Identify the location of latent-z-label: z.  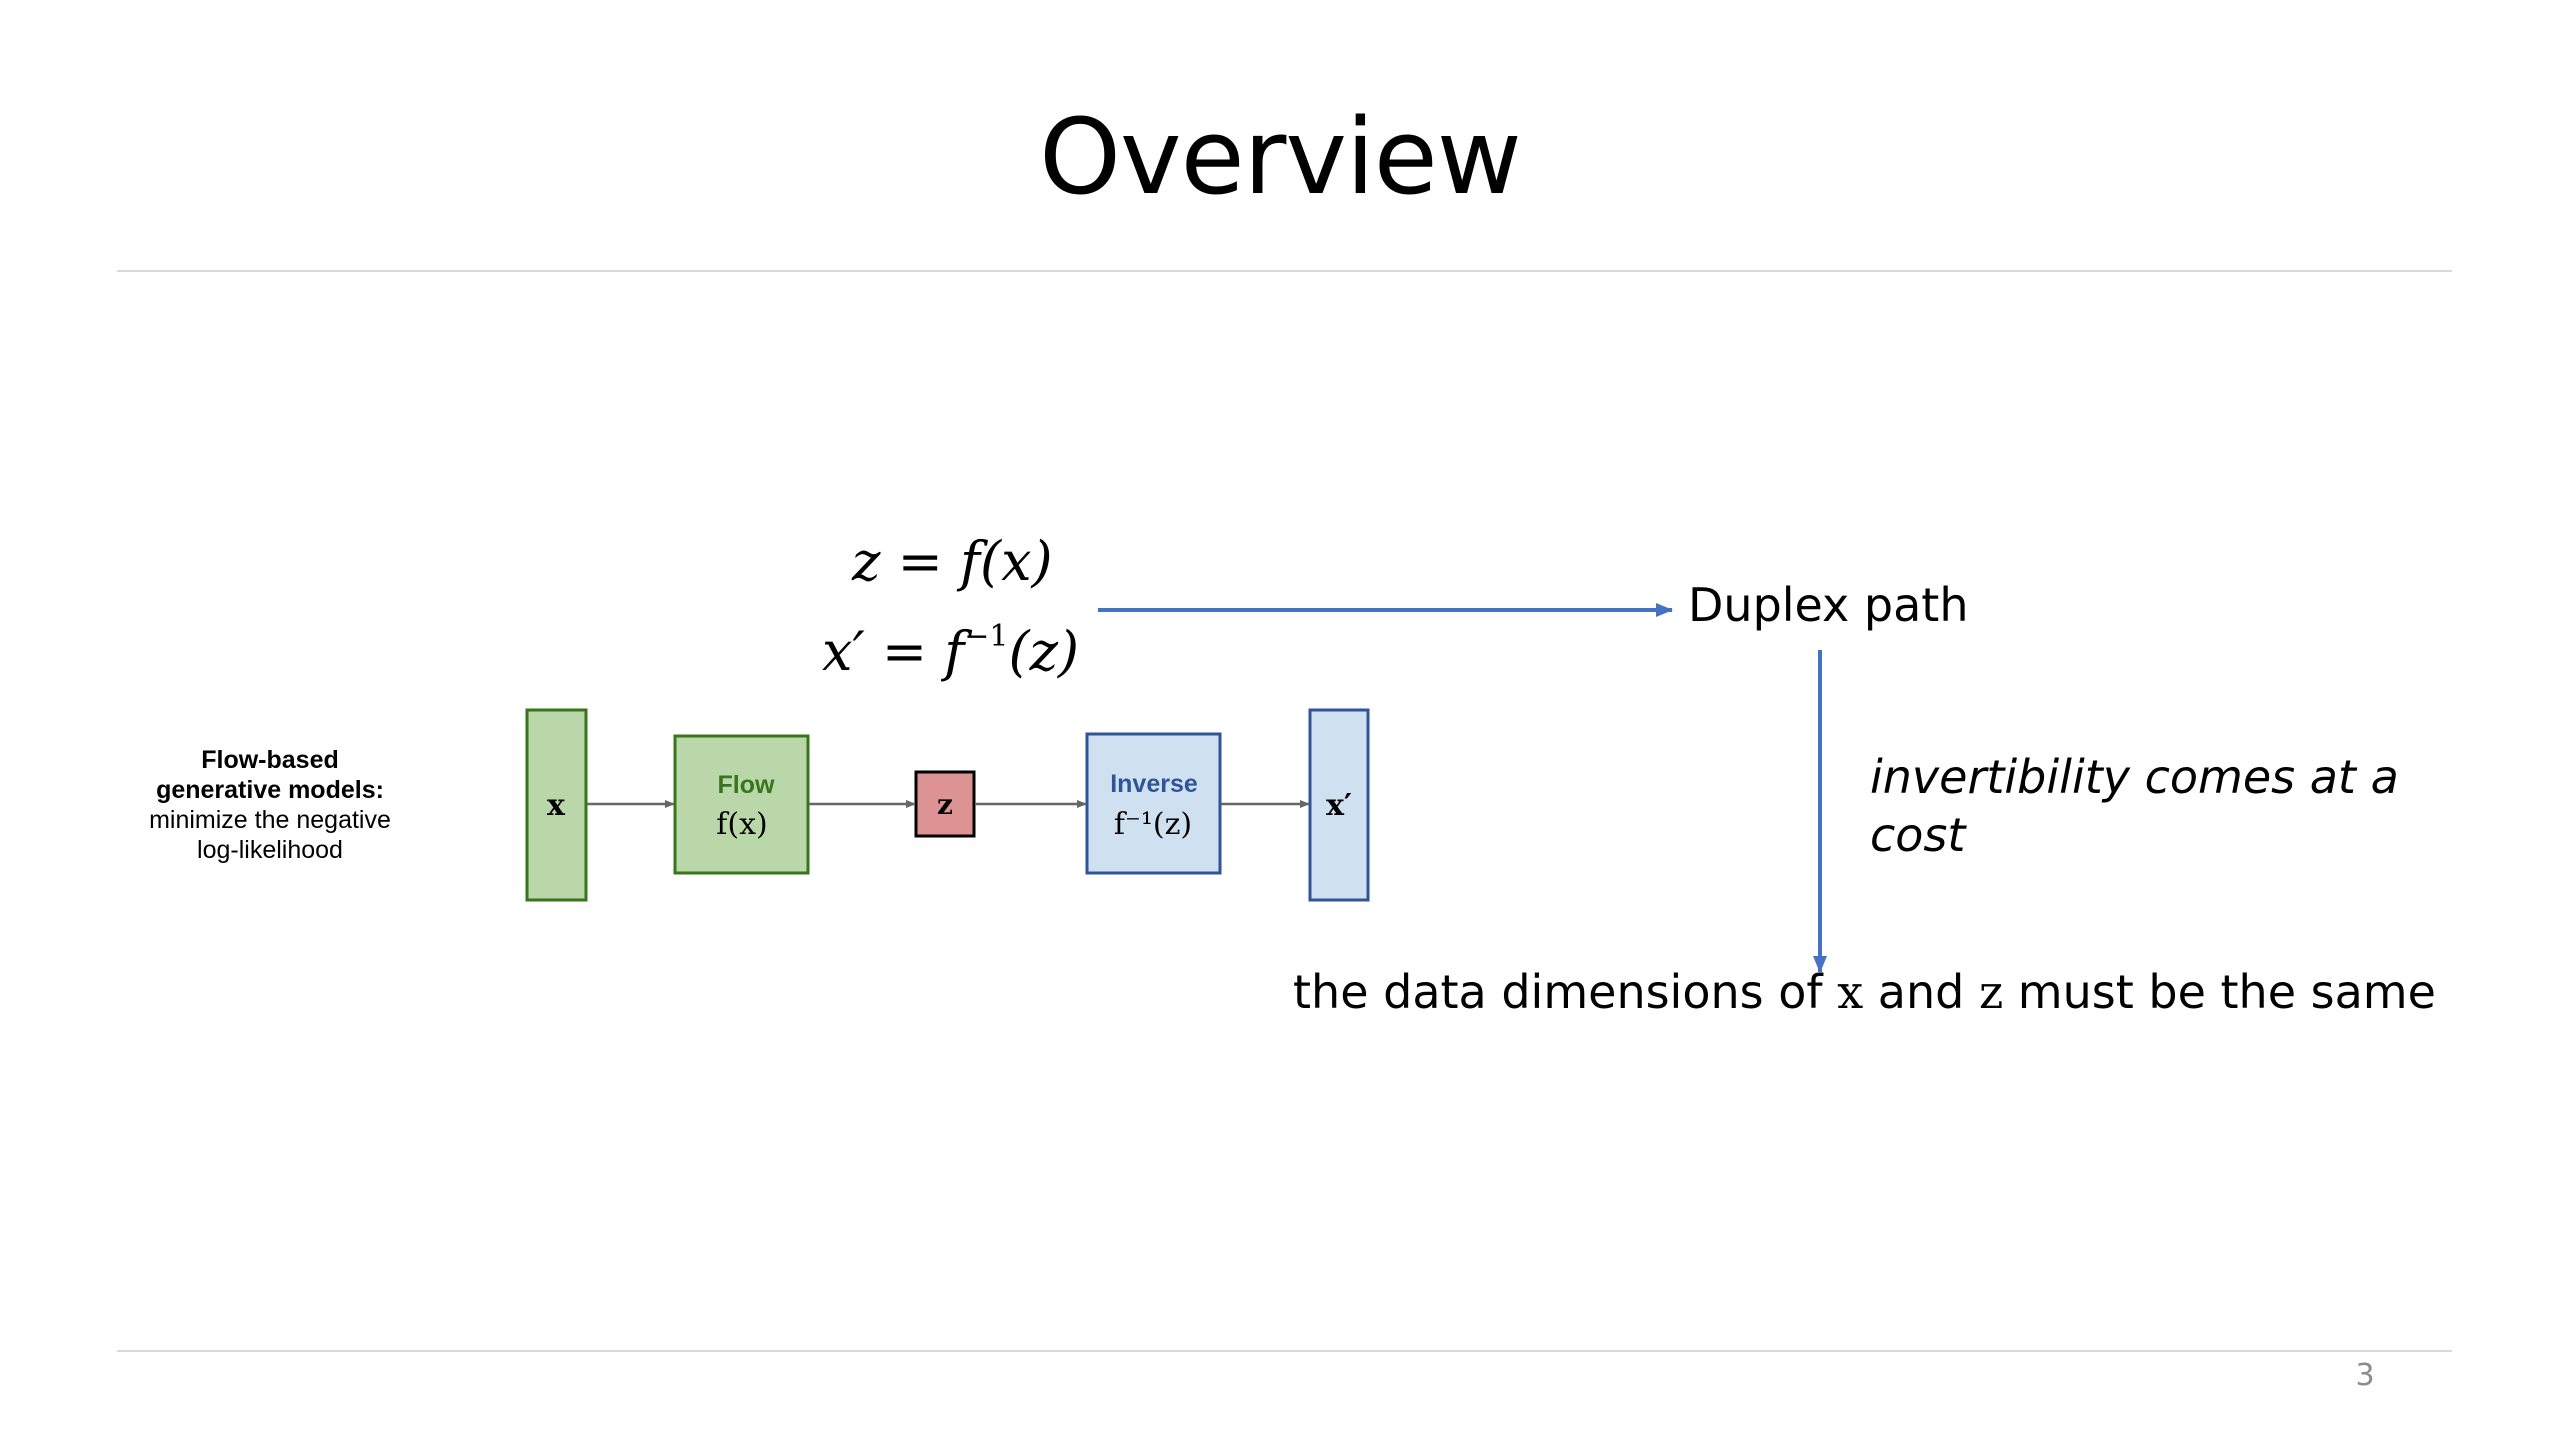
(945, 804).